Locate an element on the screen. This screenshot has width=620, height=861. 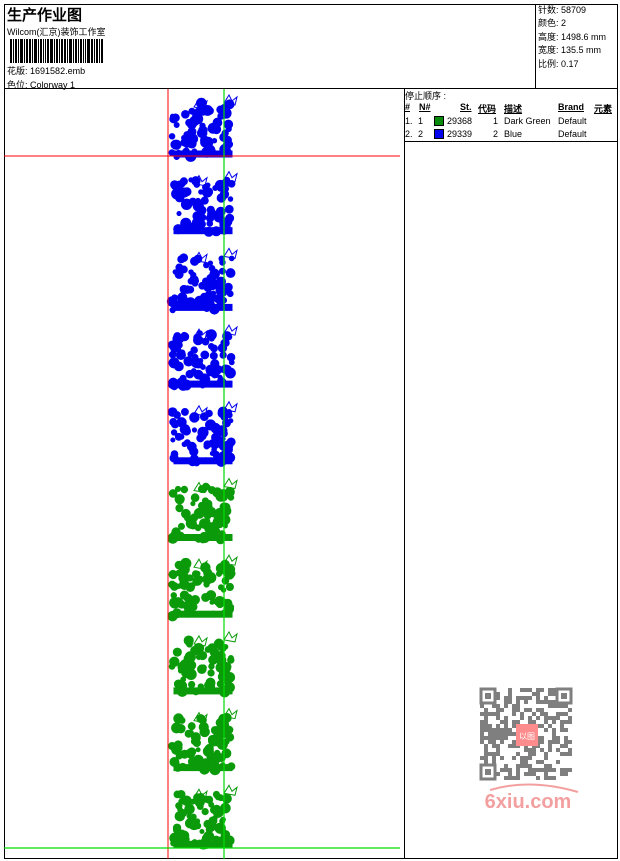
info-row: 比例: 0.17 is located at coordinates (577, 64).